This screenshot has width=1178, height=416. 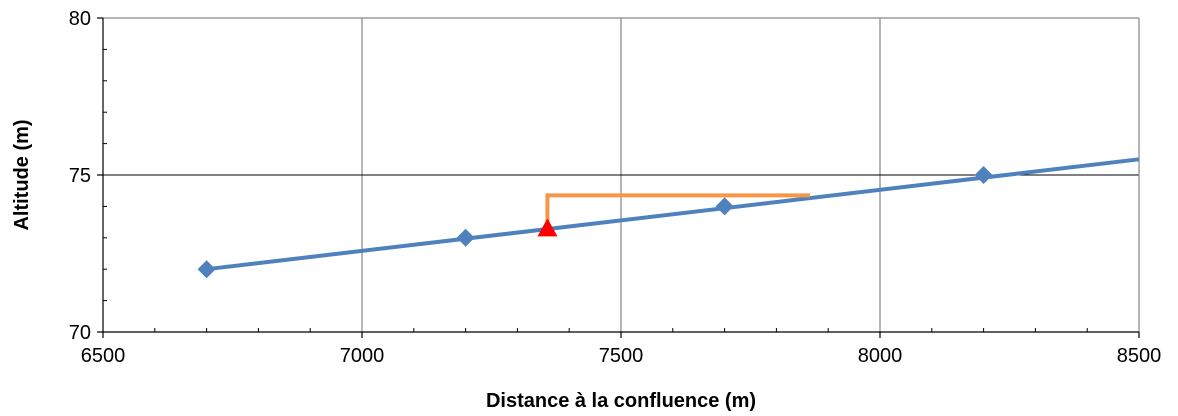 What do you see at coordinates (1139, 356) in the screenshot?
I see `x-tick-label: 8500` at bounding box center [1139, 356].